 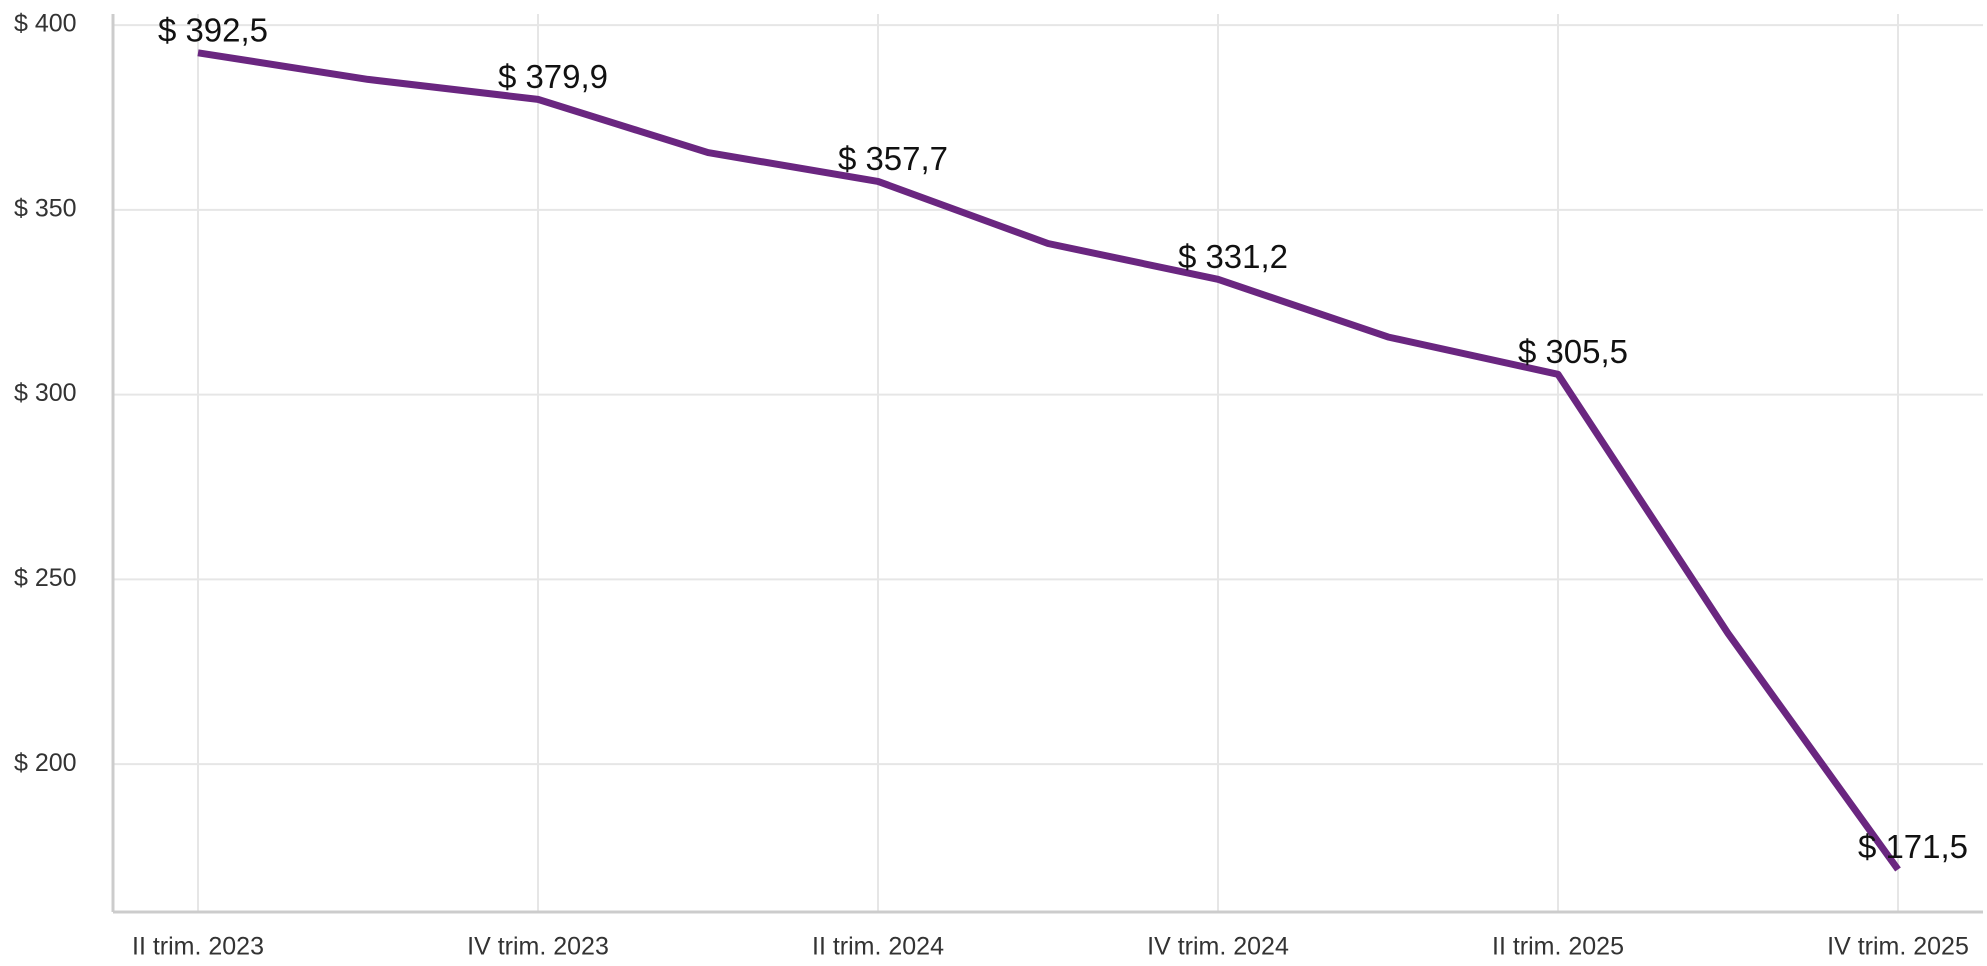 What do you see at coordinates (45, 208) in the screenshot?
I see `y-tick-label: $ 350` at bounding box center [45, 208].